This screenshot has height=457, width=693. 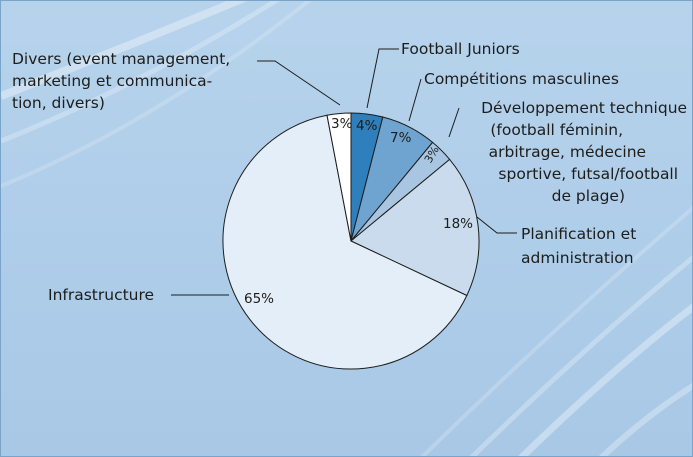 I want to click on leader-football-juniors, so click(x=382, y=78).